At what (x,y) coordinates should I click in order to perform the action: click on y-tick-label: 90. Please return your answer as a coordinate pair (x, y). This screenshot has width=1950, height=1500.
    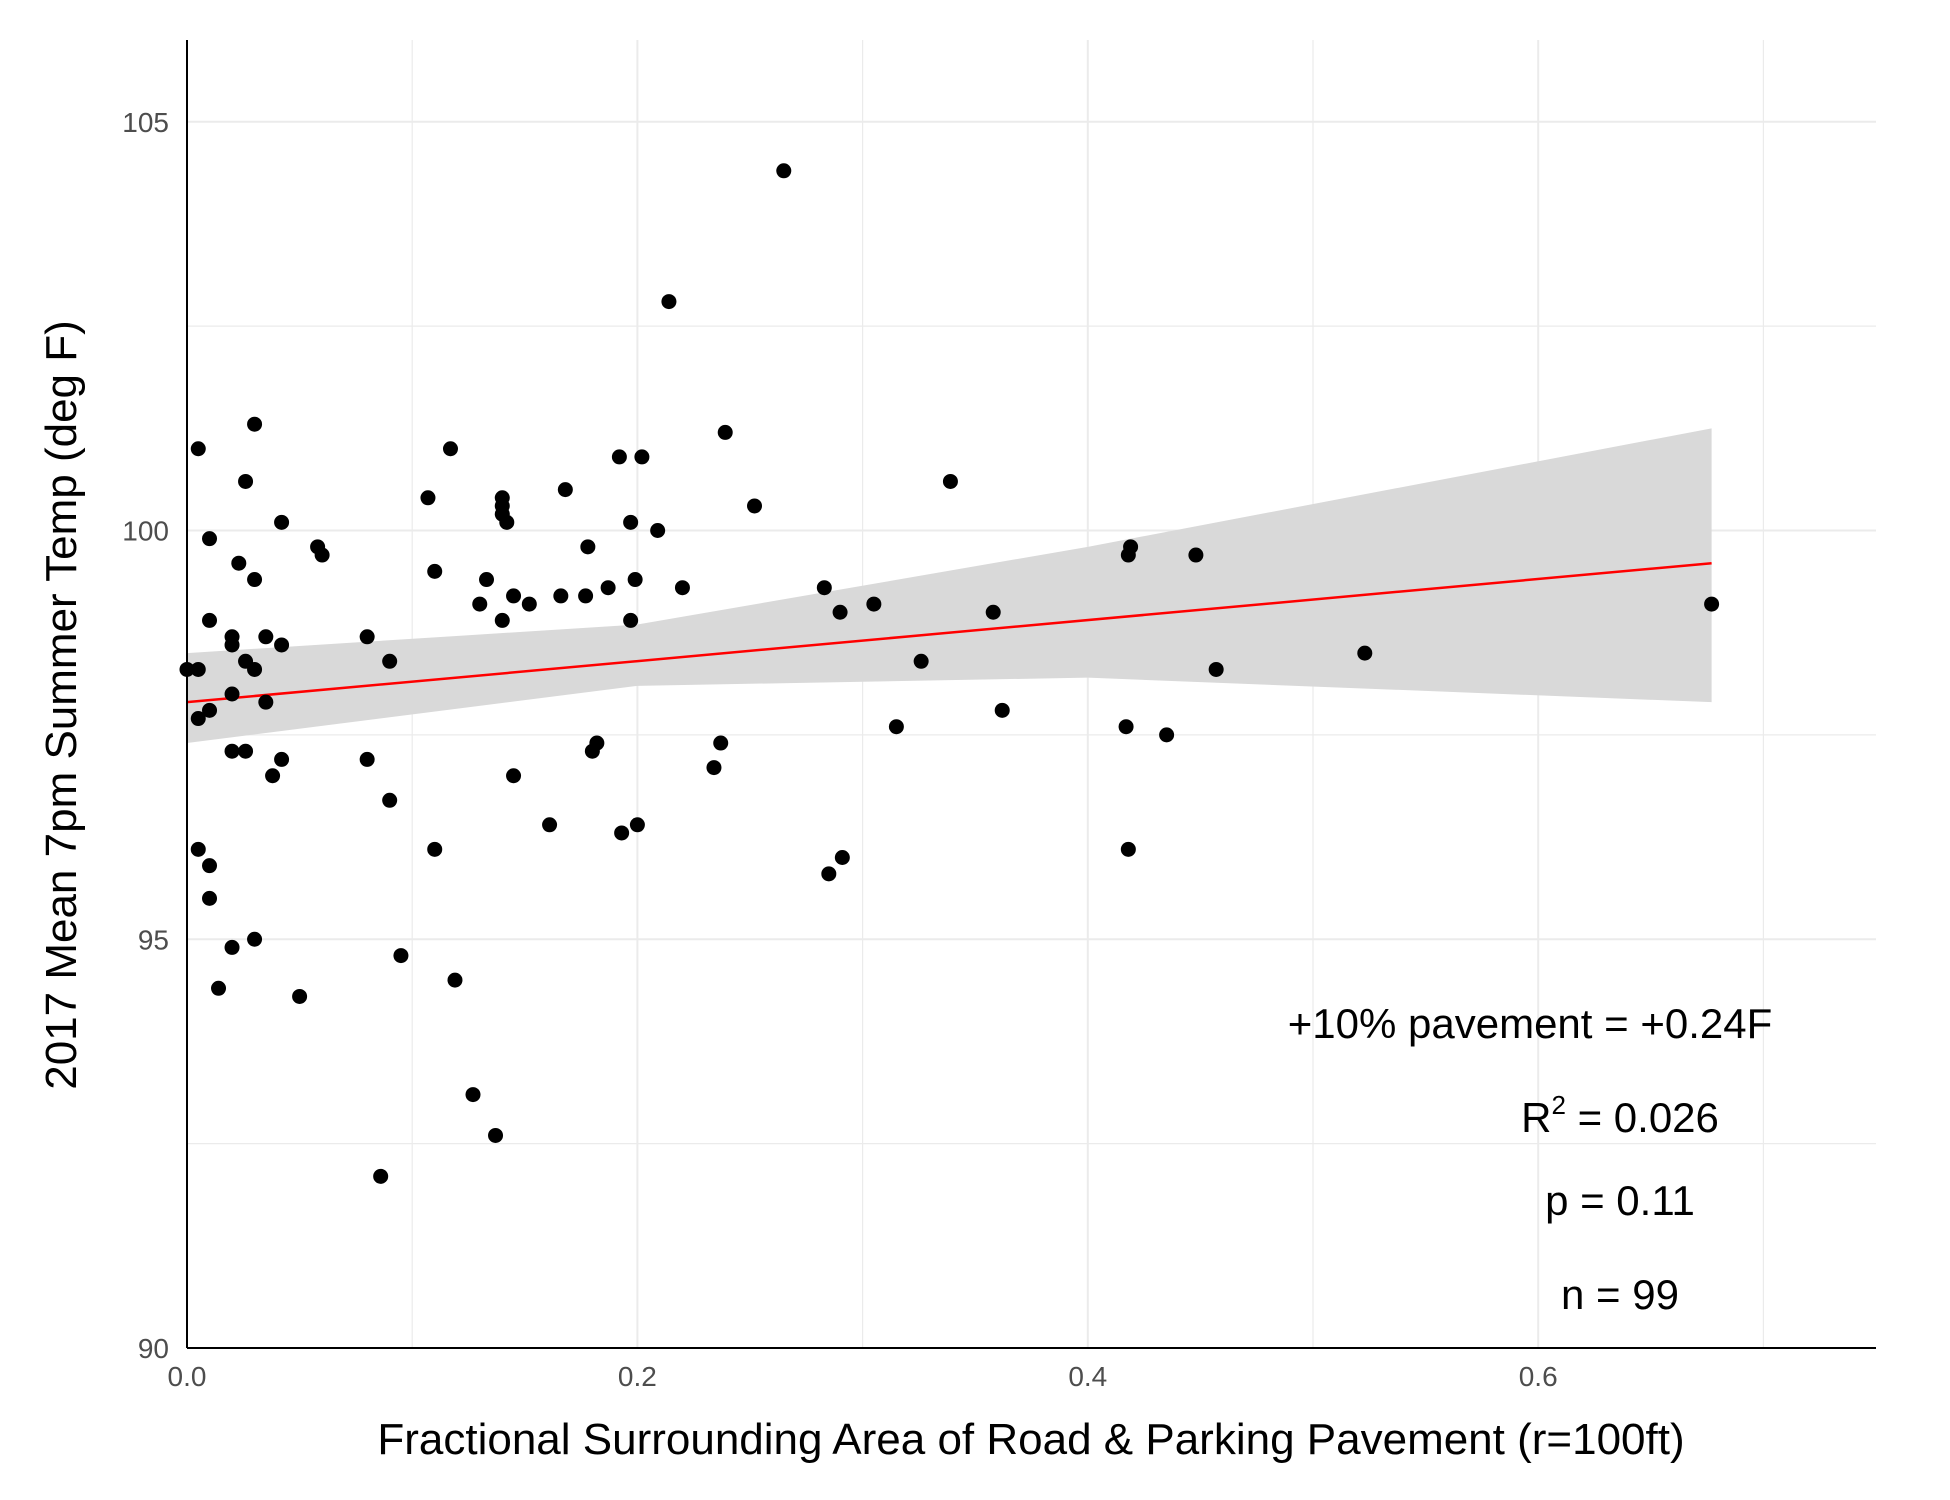
    Looking at the image, I should click on (153, 1348).